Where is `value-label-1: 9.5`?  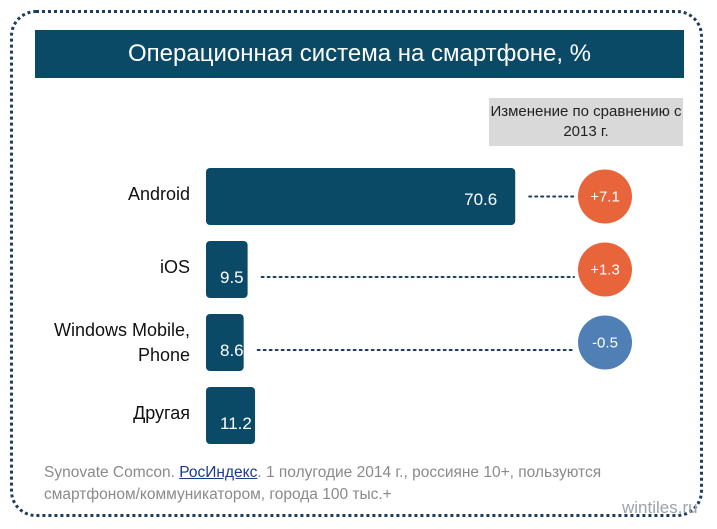
value-label-1: 9.5 is located at coordinates (232, 277).